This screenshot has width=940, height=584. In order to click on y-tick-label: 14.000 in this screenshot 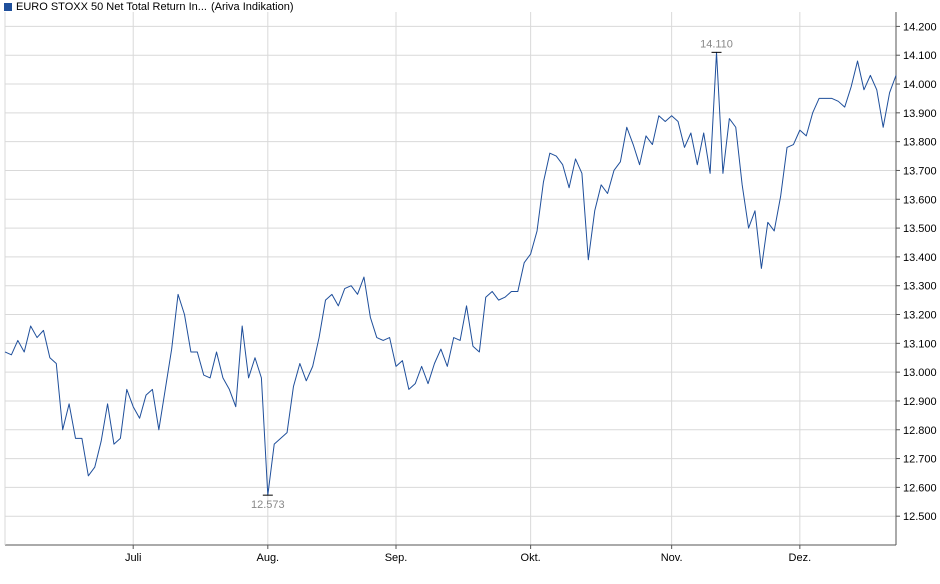, I will do `click(920, 85)`.